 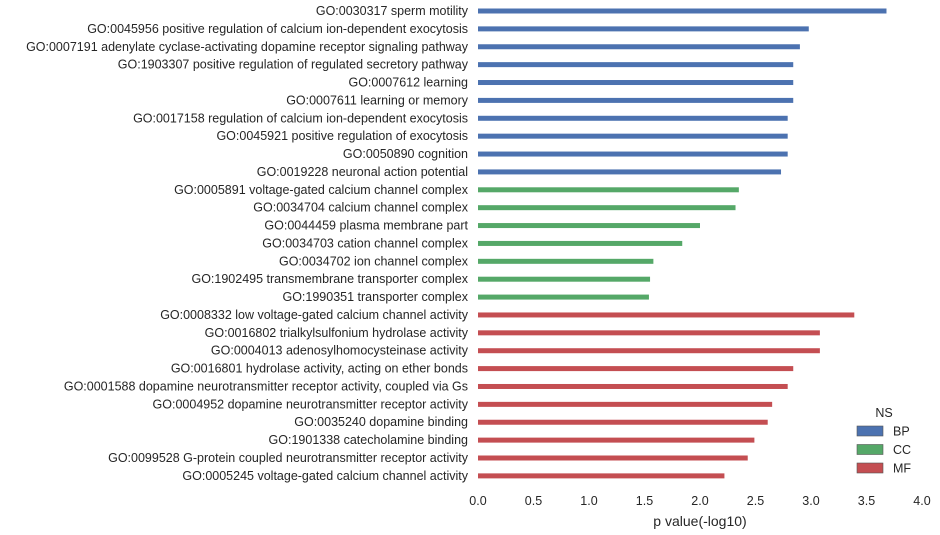 What do you see at coordinates (375, 297) in the screenshot?
I see `category-label-17: GO:1990351 transporter complex` at bounding box center [375, 297].